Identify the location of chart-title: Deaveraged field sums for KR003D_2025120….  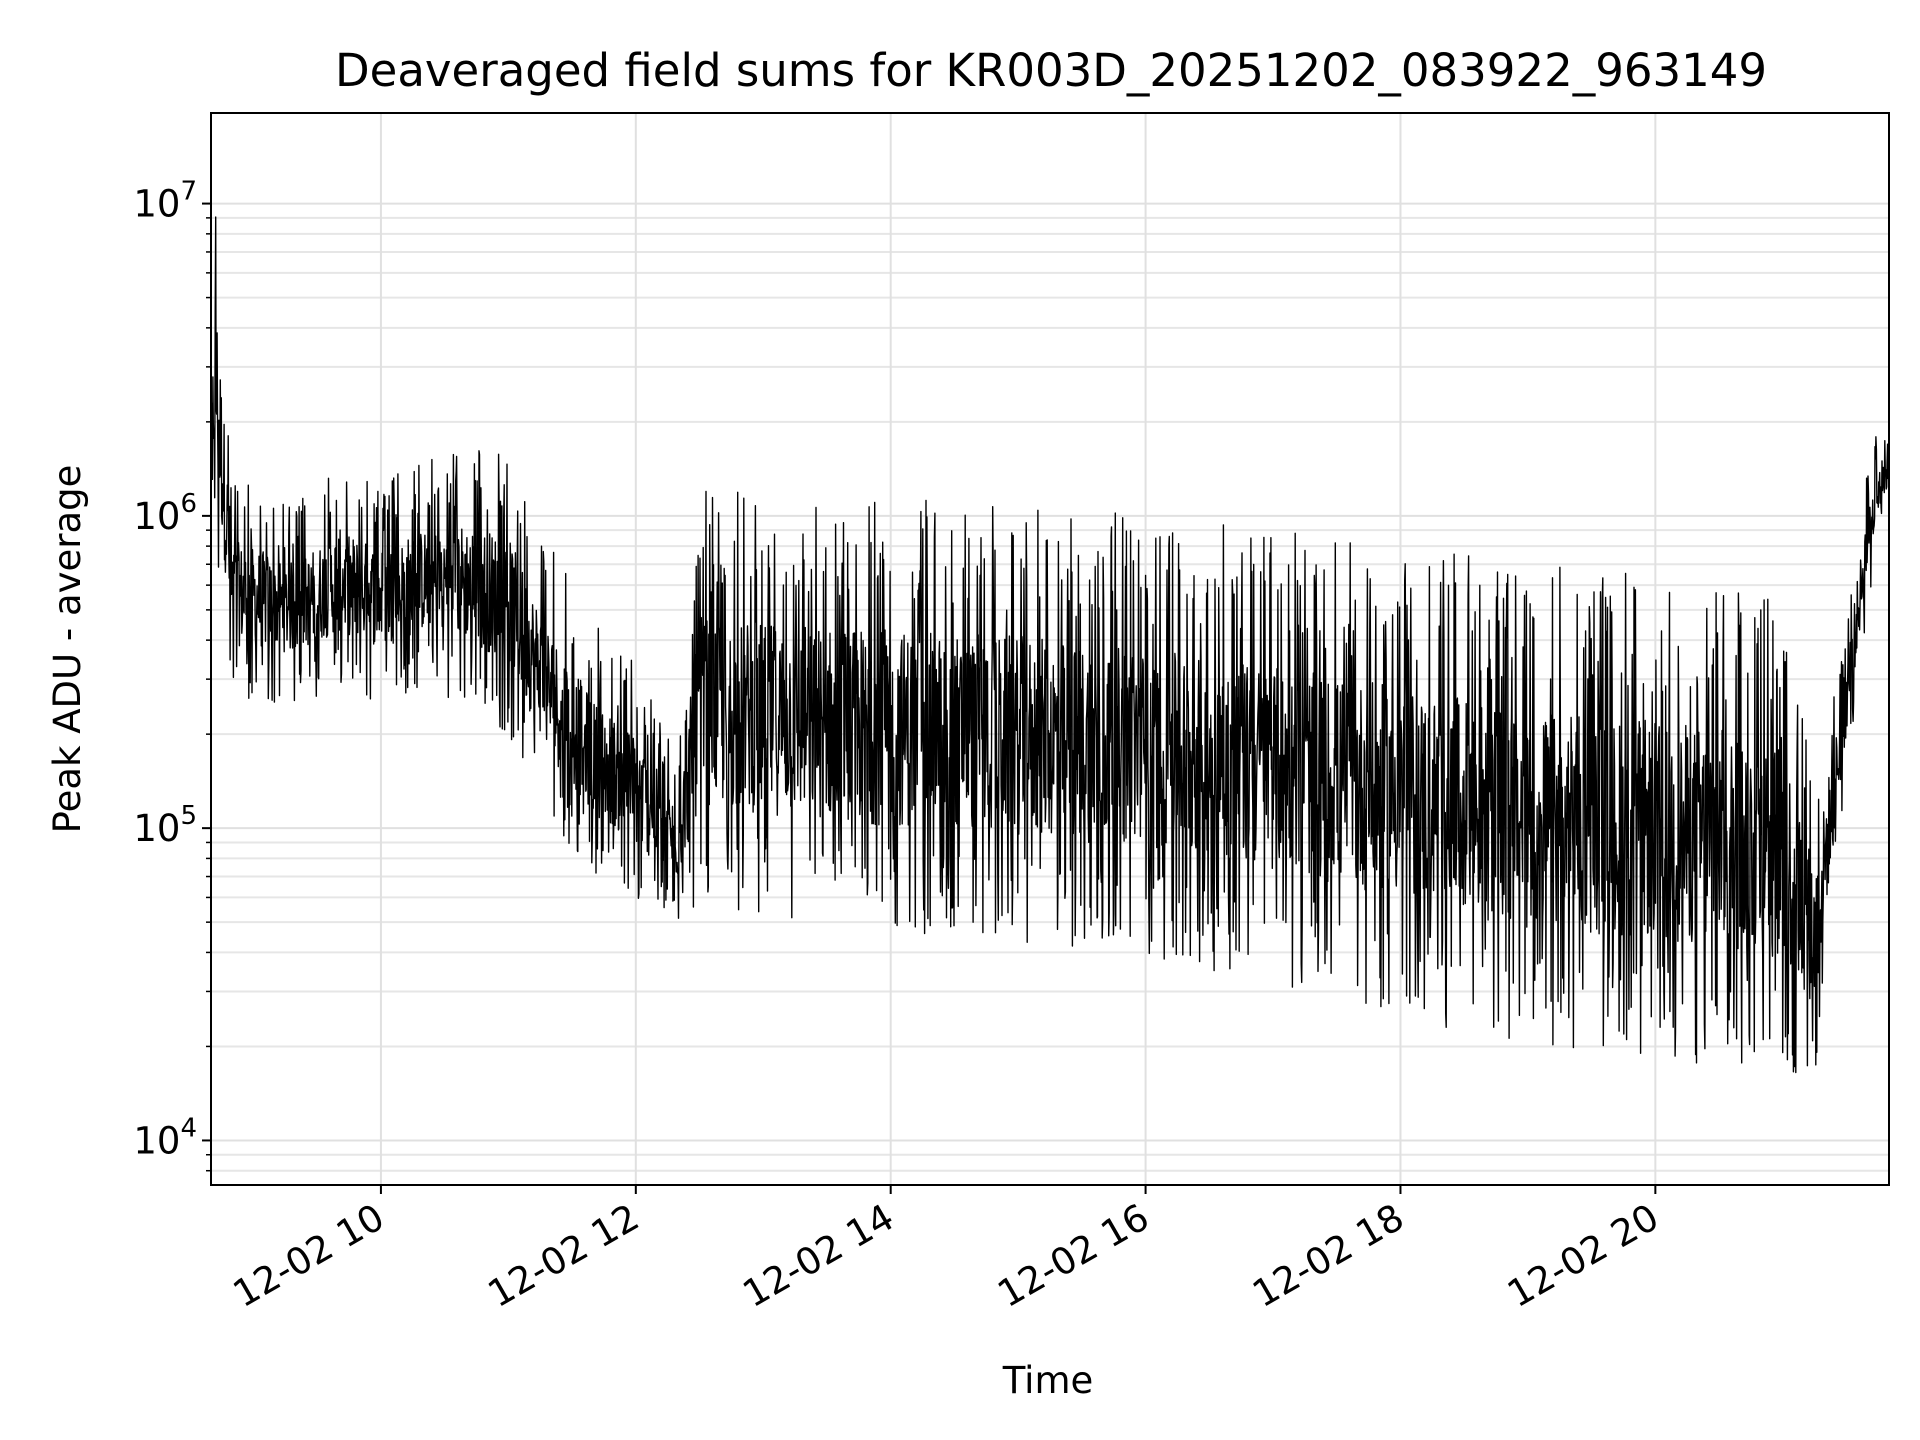
(1051, 70).